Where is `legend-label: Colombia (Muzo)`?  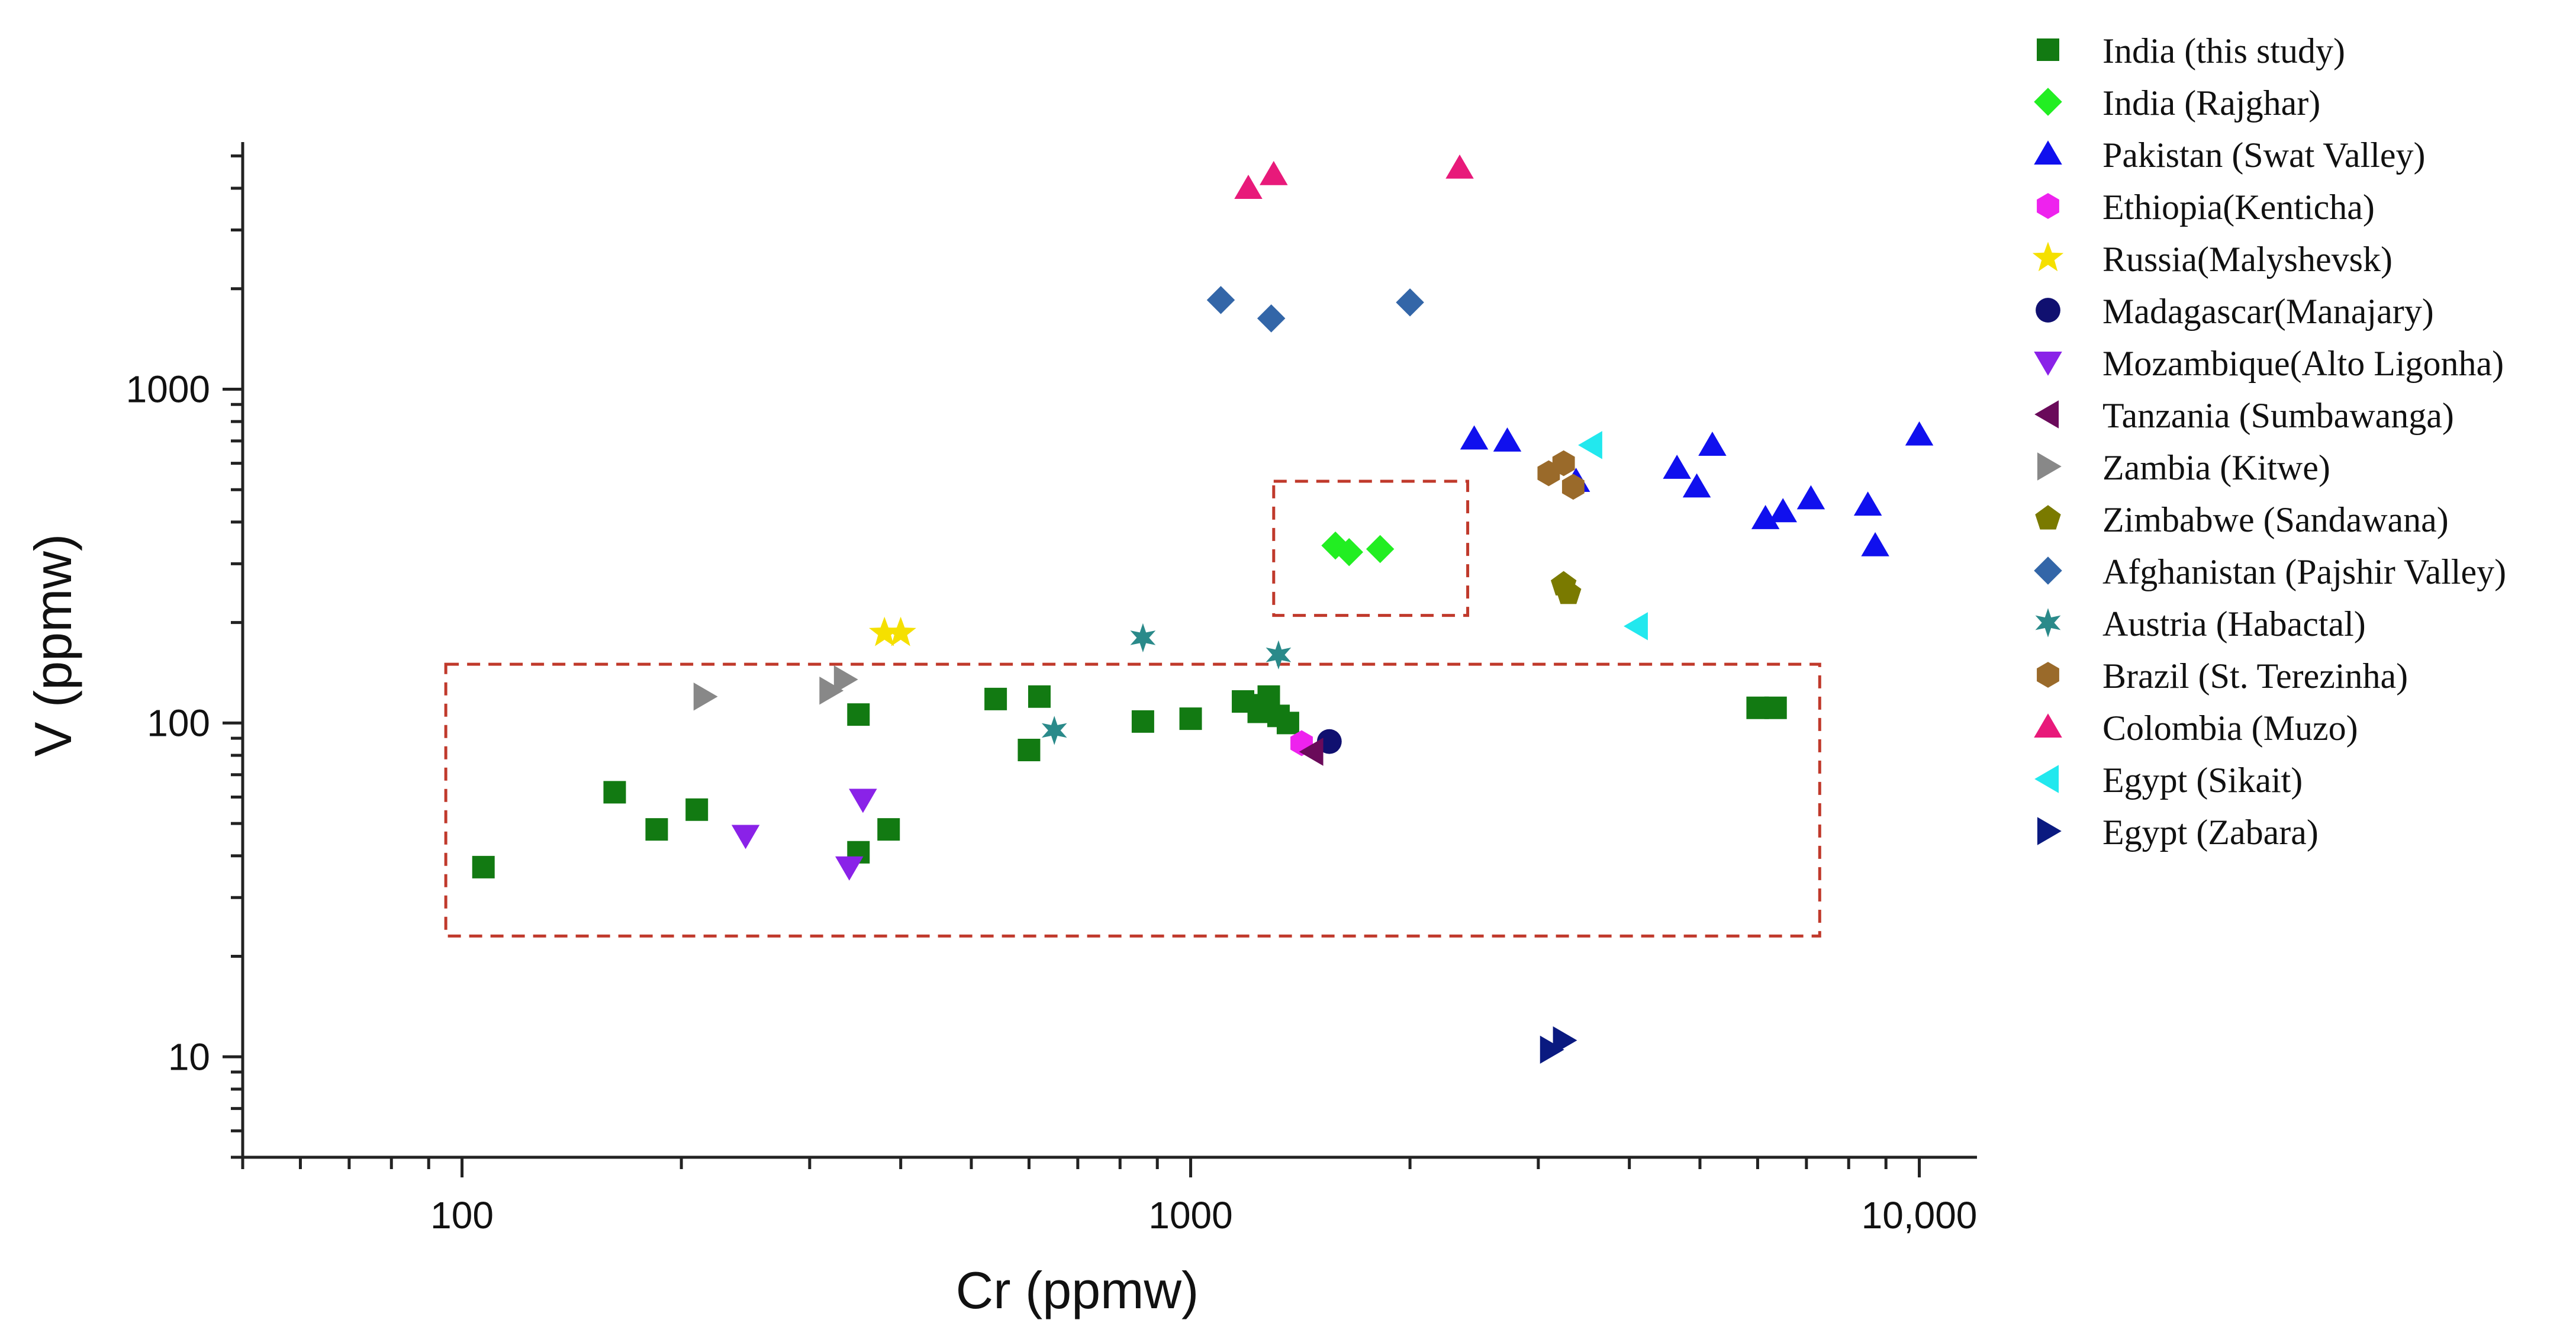 legend-label: Colombia (Muzo) is located at coordinates (2230, 728).